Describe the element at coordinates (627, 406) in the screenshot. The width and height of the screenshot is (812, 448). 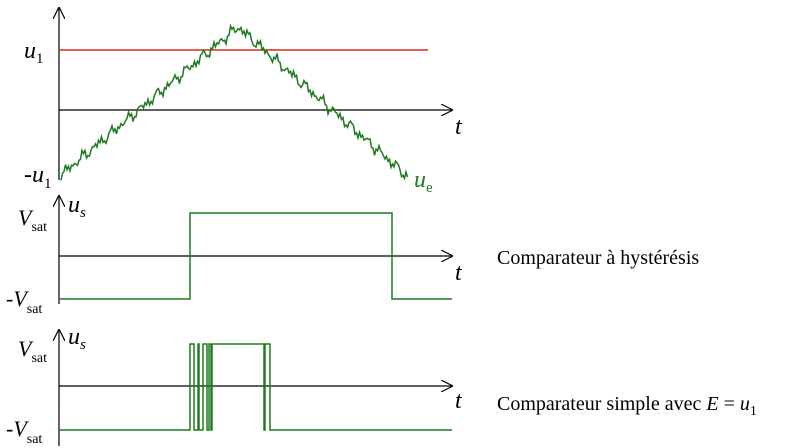
I see `simple-caption: Comparateur simple avec E = u1` at that location.